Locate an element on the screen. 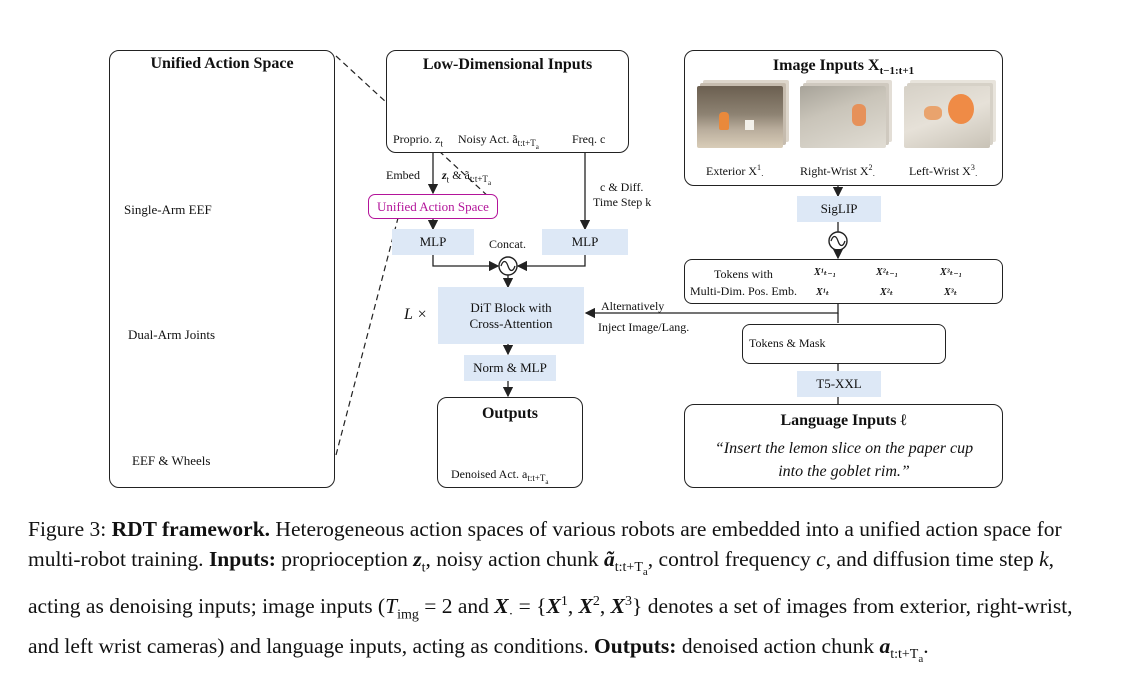 This screenshot has width=1124, height=690. tokens-panel is located at coordinates (843, 281).